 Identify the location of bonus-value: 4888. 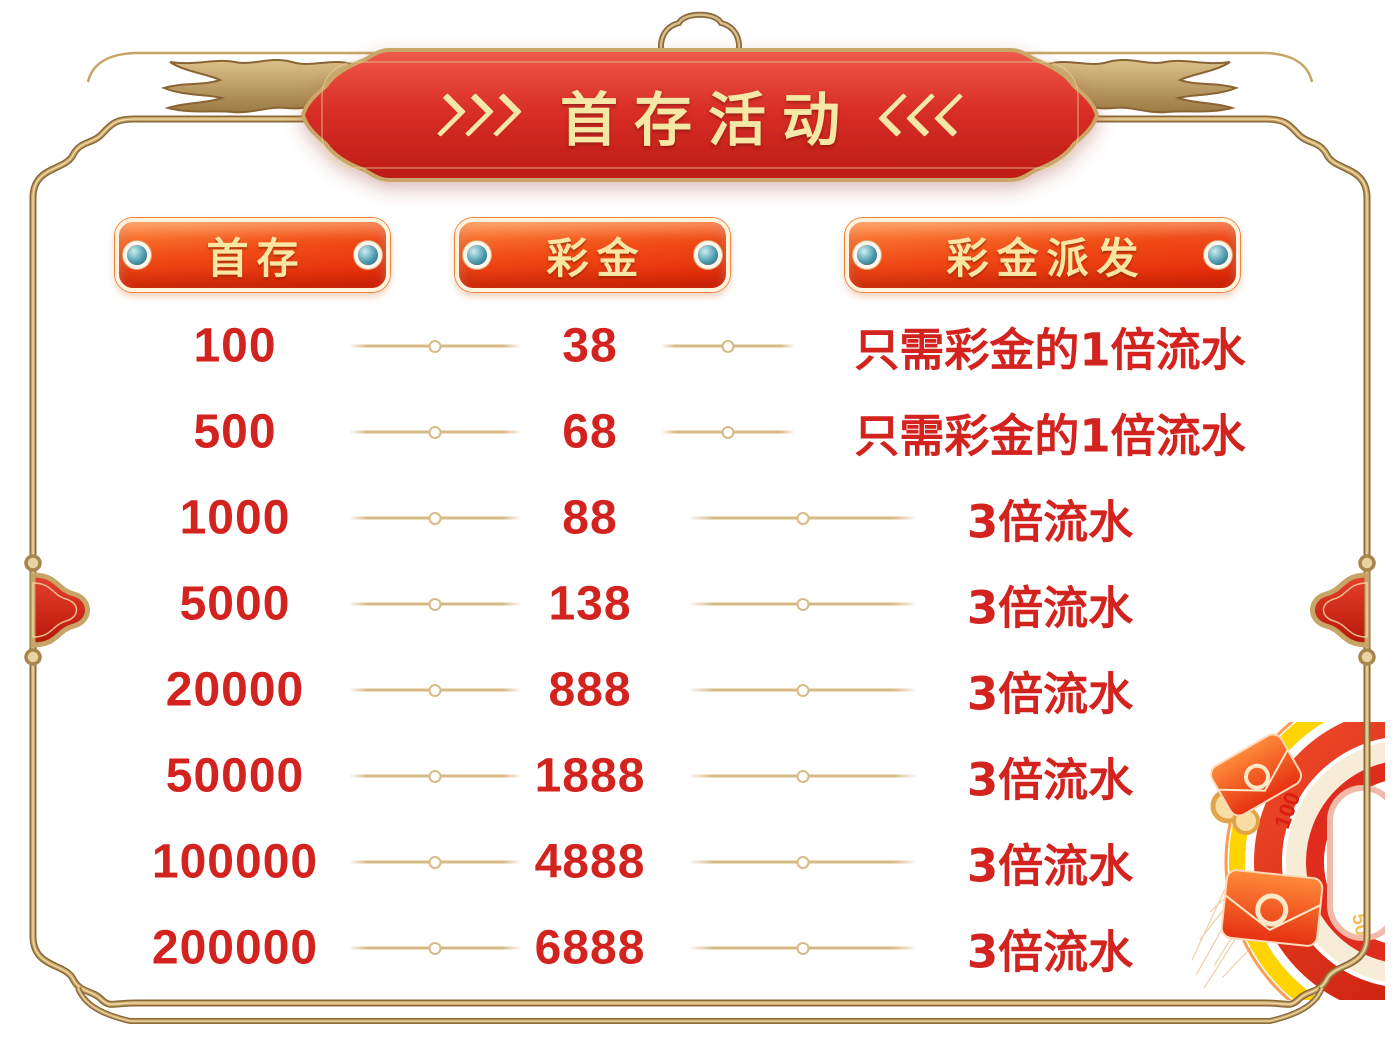
(590, 862).